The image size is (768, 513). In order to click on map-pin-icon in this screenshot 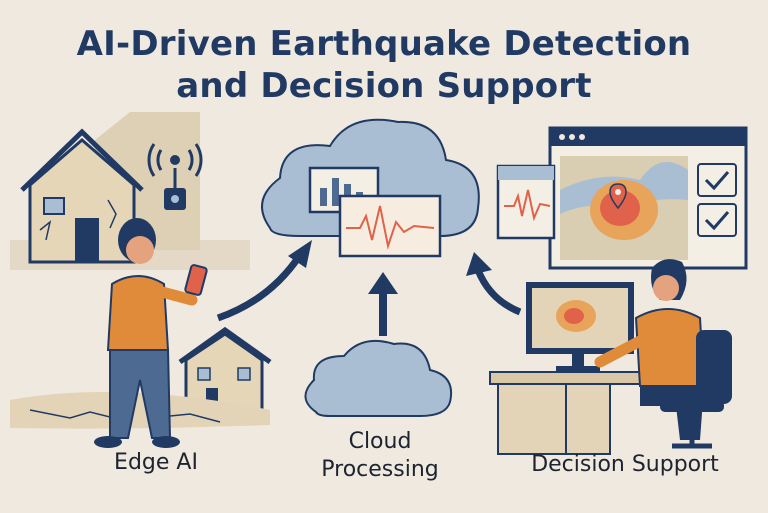, I will do `click(618, 196)`.